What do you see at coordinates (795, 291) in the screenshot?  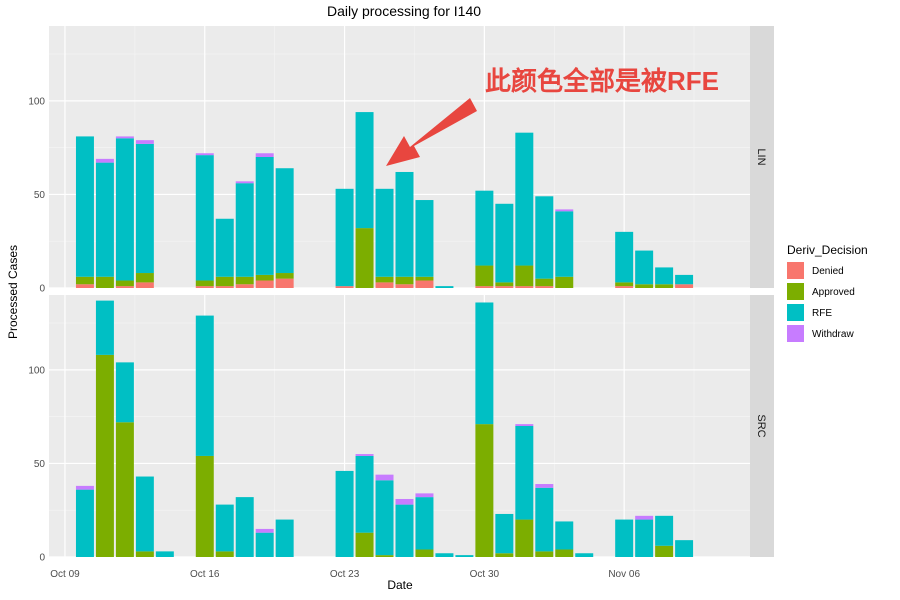 I see `legend-key-approved` at bounding box center [795, 291].